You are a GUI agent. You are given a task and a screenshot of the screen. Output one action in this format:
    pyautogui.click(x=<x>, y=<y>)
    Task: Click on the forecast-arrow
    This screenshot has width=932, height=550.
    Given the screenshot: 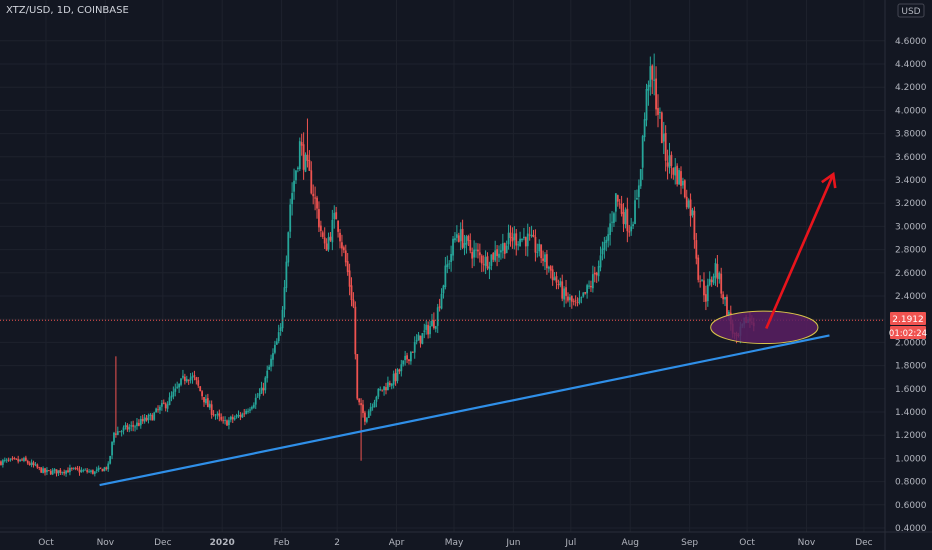 What is the action you would take?
    pyautogui.click(x=801, y=250)
    